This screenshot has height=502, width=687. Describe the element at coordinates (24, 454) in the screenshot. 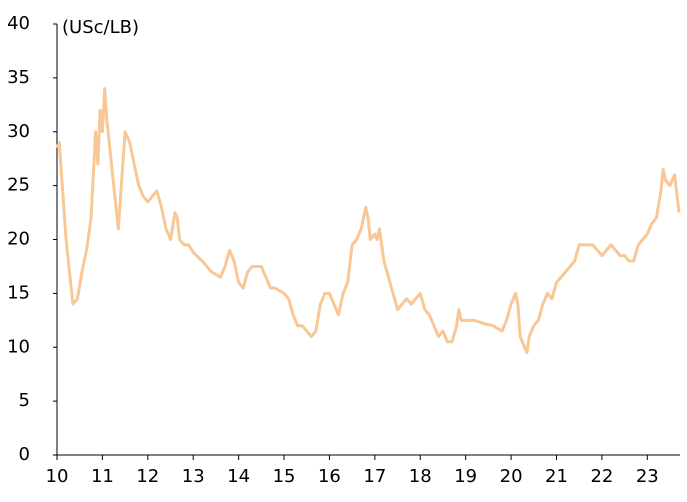

I see `y-tick-label: 0` at that location.